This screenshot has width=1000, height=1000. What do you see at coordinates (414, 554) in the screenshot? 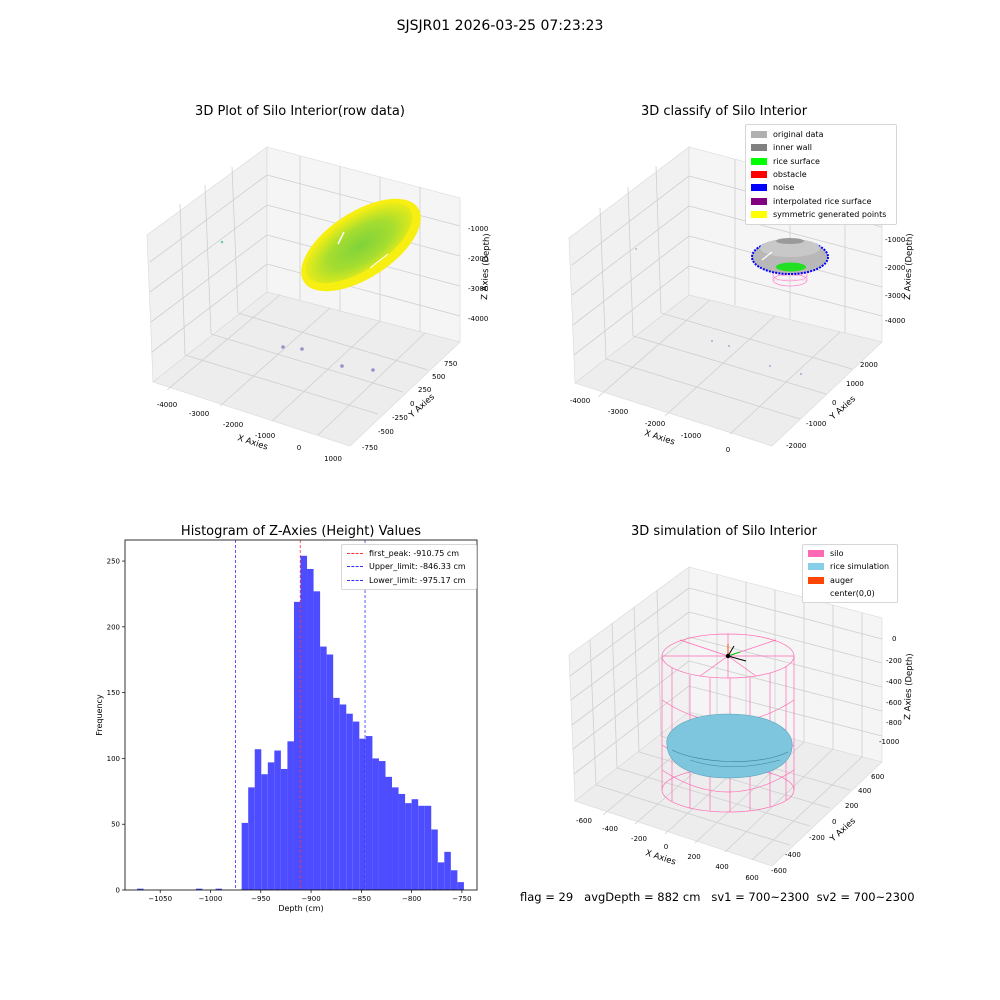
I see `legend-label: first_peak: -910.75 cm` at bounding box center [414, 554].